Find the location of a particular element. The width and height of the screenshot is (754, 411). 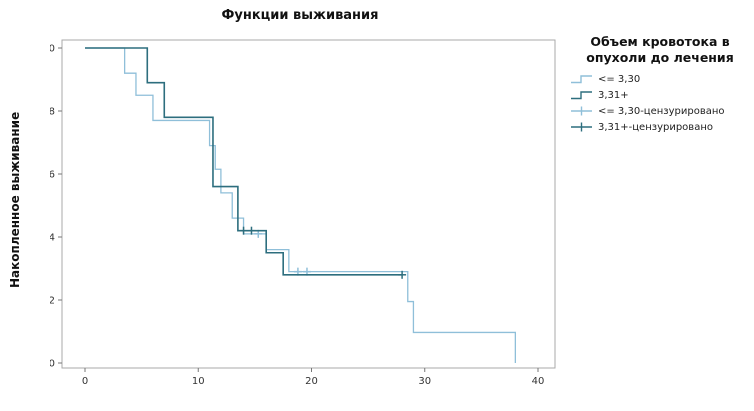

legend-item-label: <= 3,30-цензурировано is located at coordinates (661, 111).